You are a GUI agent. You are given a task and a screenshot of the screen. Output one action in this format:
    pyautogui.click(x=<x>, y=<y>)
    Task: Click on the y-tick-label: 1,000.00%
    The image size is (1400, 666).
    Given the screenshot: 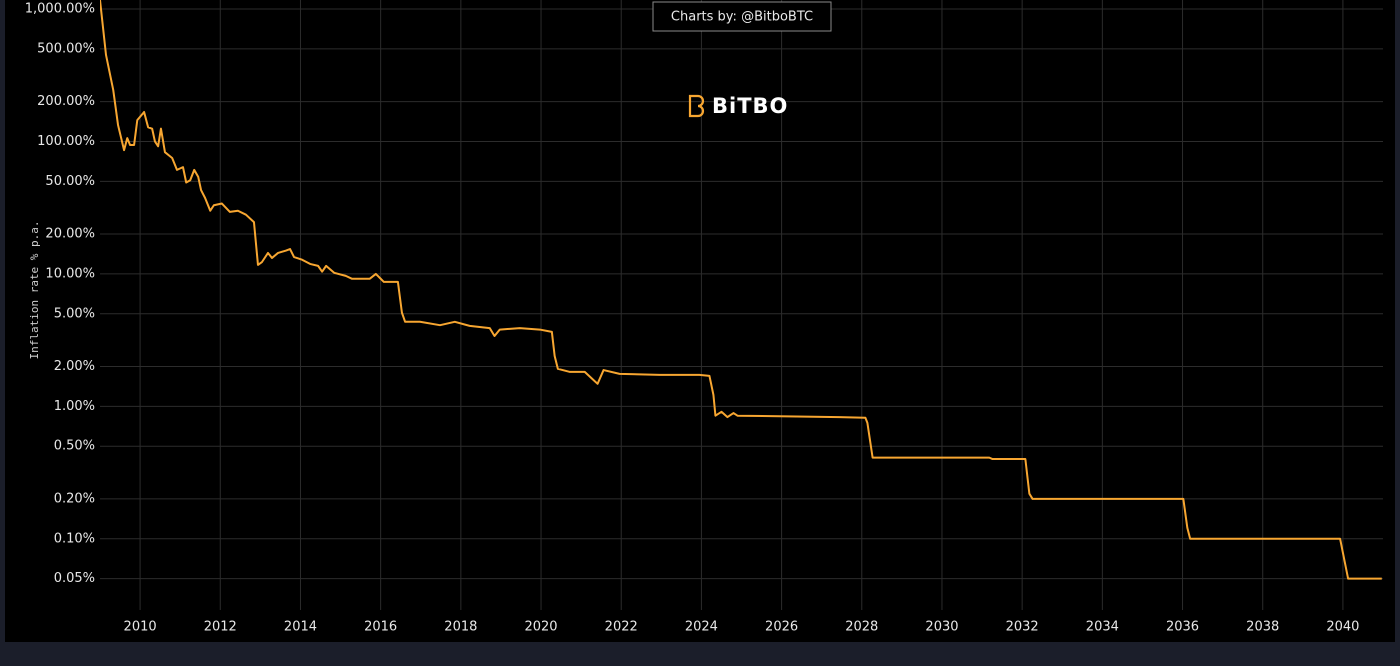 What is the action you would take?
    pyautogui.click(x=60, y=9)
    